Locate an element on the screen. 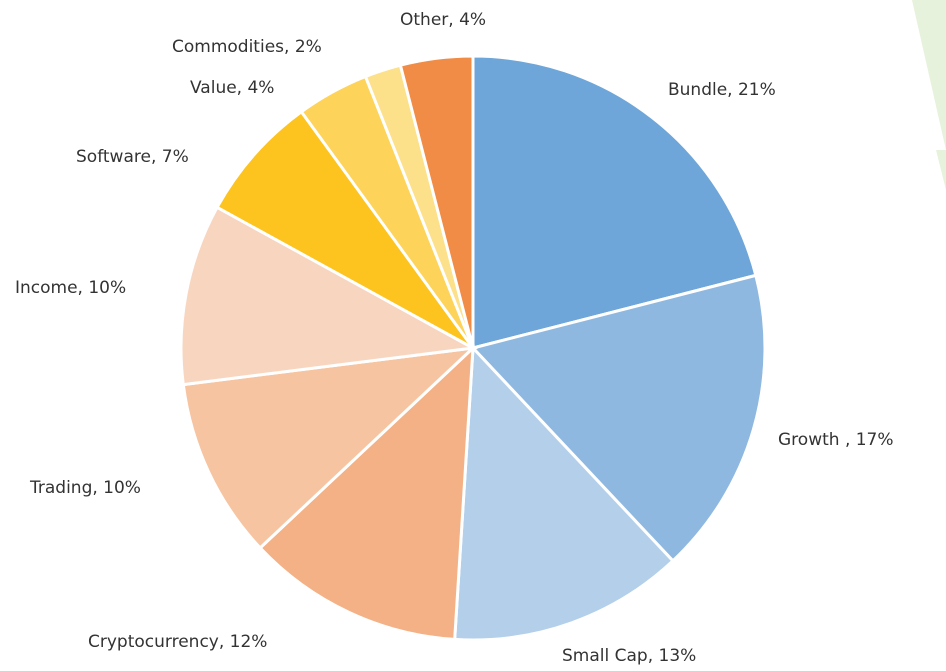 The width and height of the screenshot is (946, 671). data-label: Cryptocurrency, 12% is located at coordinates (177, 642).